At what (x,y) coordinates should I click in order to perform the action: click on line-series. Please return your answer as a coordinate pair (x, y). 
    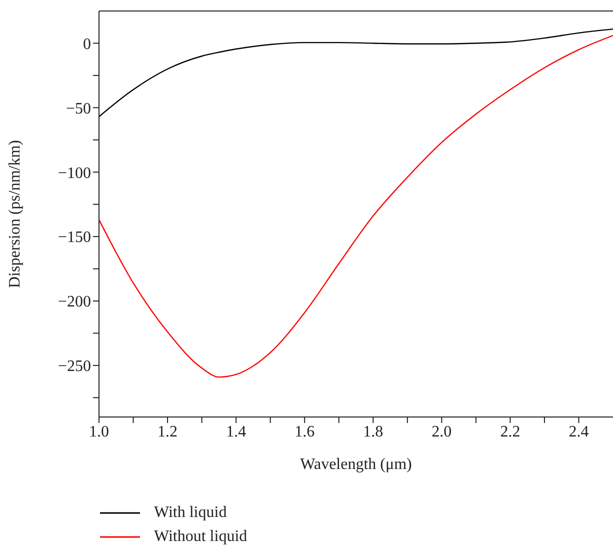
    Looking at the image, I should click on (356, 73).